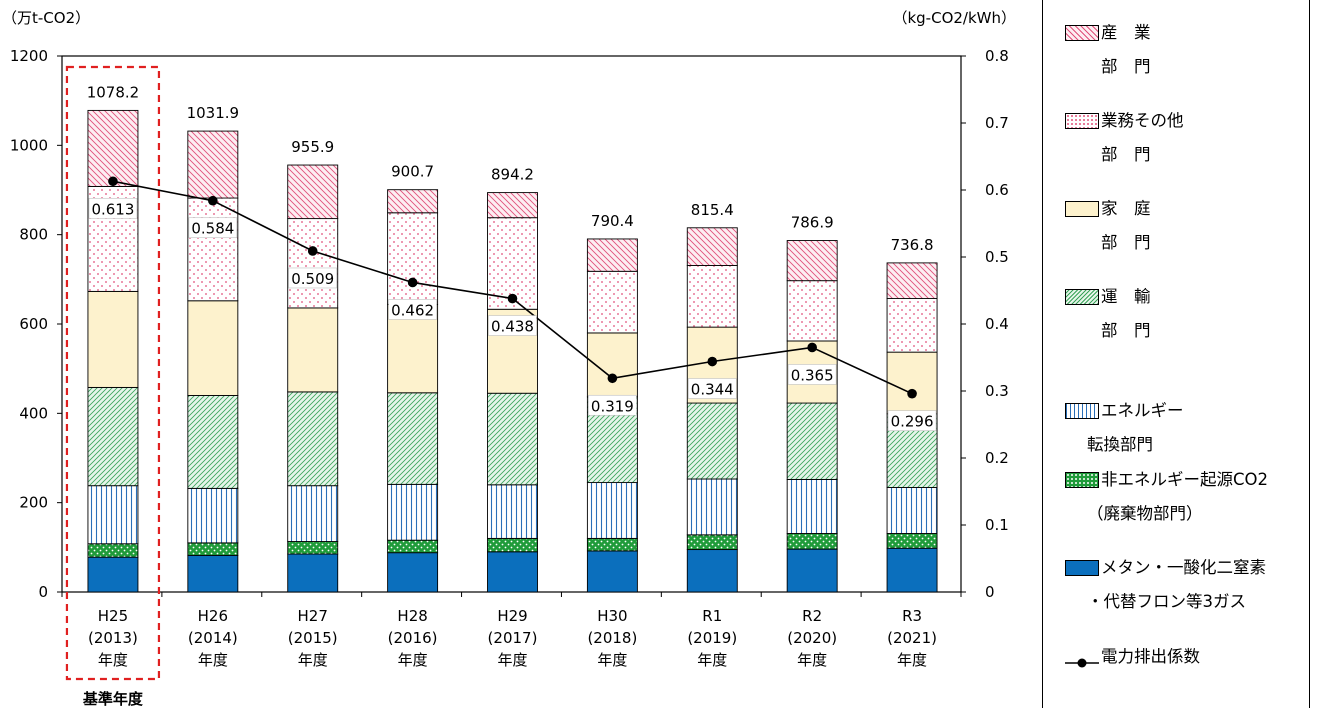 The width and height of the screenshot is (1325, 709). I want to click on legend-item-commercial: 業務その他部 門, so click(1124, 138).